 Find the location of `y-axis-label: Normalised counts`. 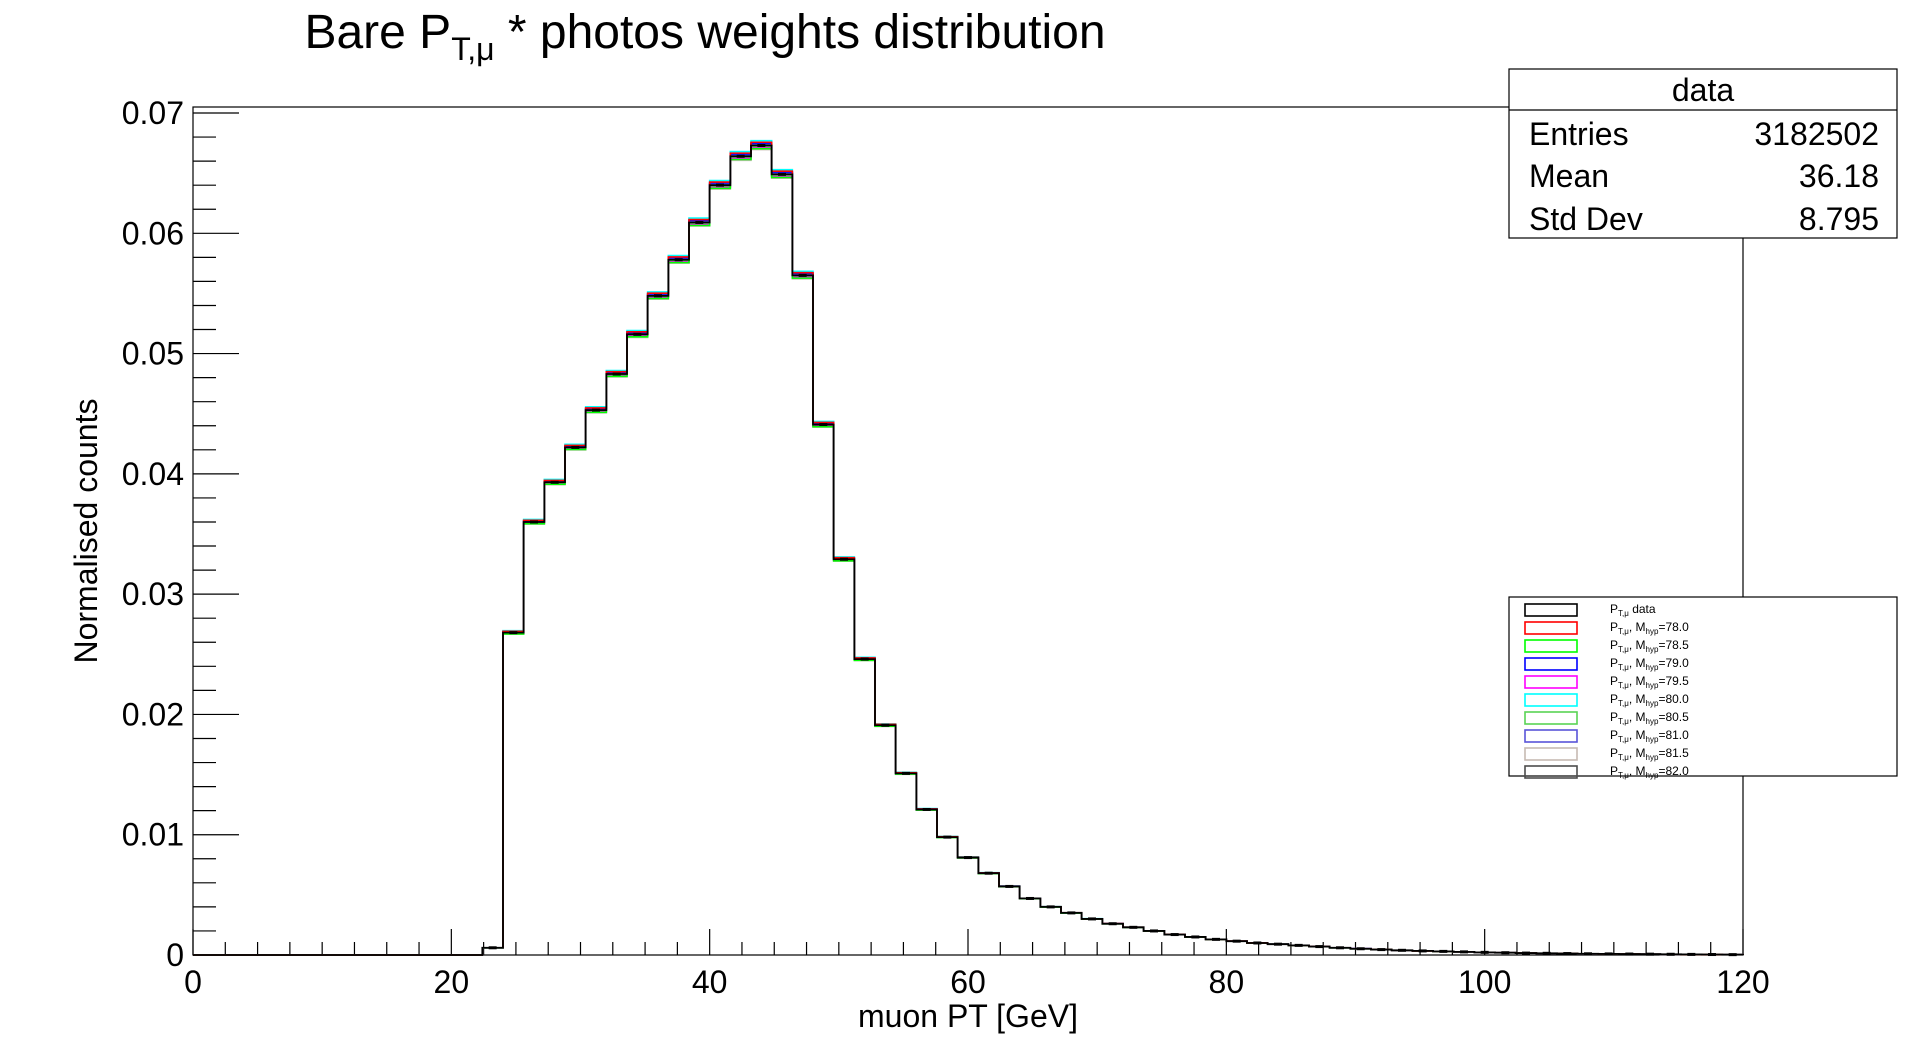

y-axis-label: Normalised counts is located at coordinates (86, 531).